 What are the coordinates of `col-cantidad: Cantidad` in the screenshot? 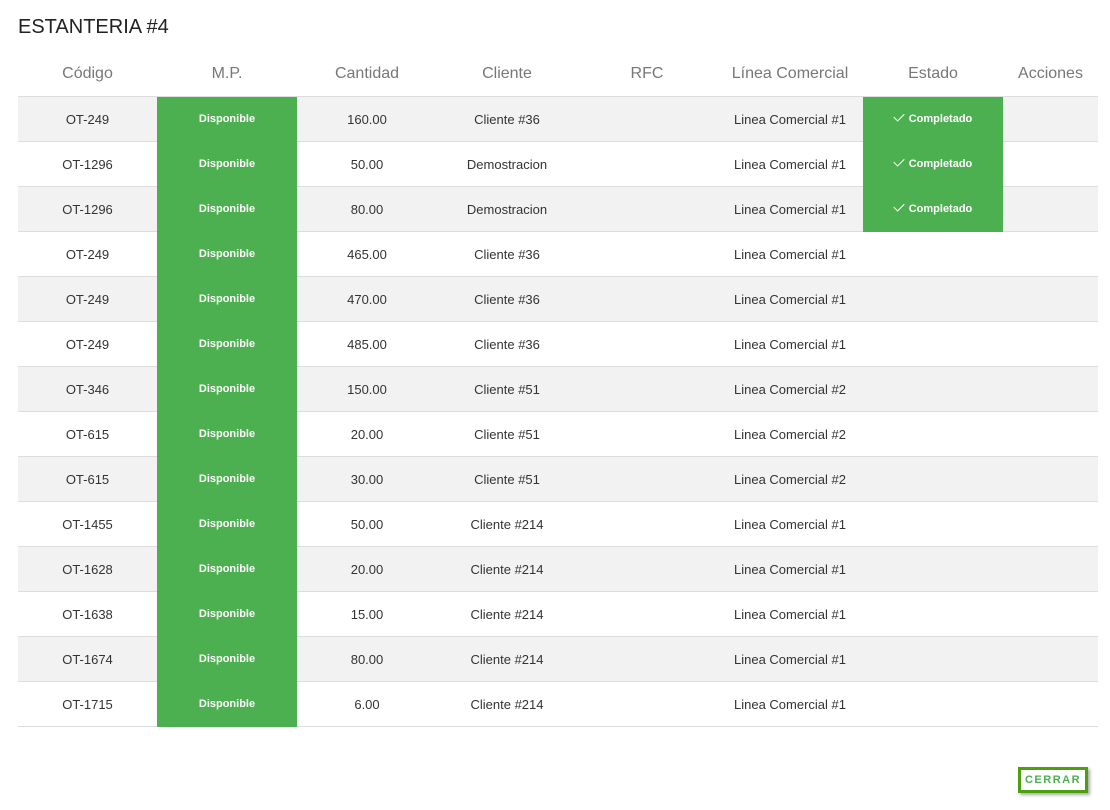 It's located at (367, 74).